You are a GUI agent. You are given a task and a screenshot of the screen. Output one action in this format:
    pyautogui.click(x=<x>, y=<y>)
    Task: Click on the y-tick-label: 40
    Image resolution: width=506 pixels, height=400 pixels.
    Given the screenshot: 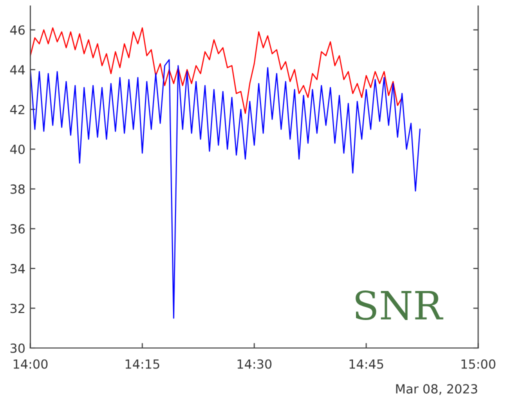 What is the action you would take?
    pyautogui.click(x=17, y=149)
    